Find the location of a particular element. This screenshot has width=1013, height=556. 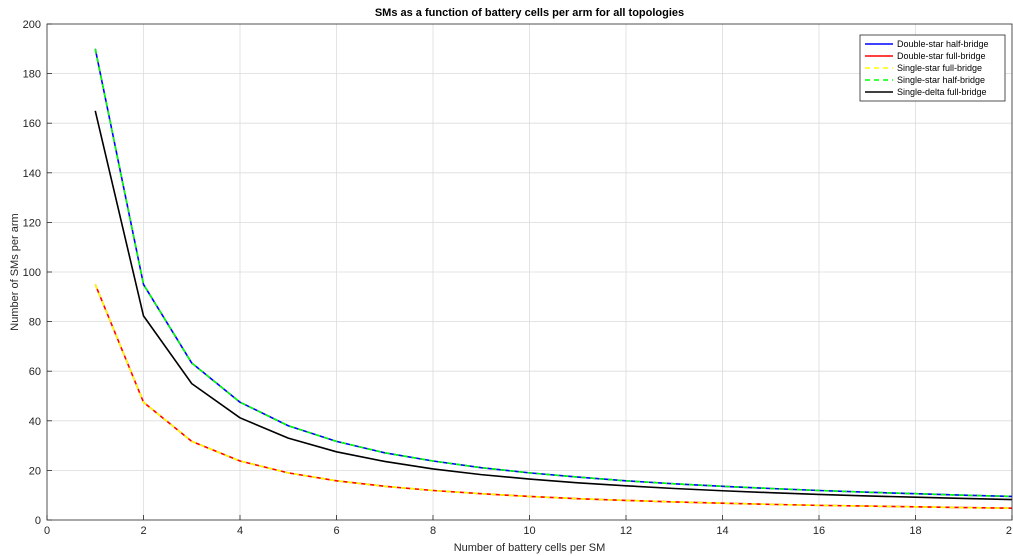

legend-label: Single-star full-bridge is located at coordinates (939, 68).